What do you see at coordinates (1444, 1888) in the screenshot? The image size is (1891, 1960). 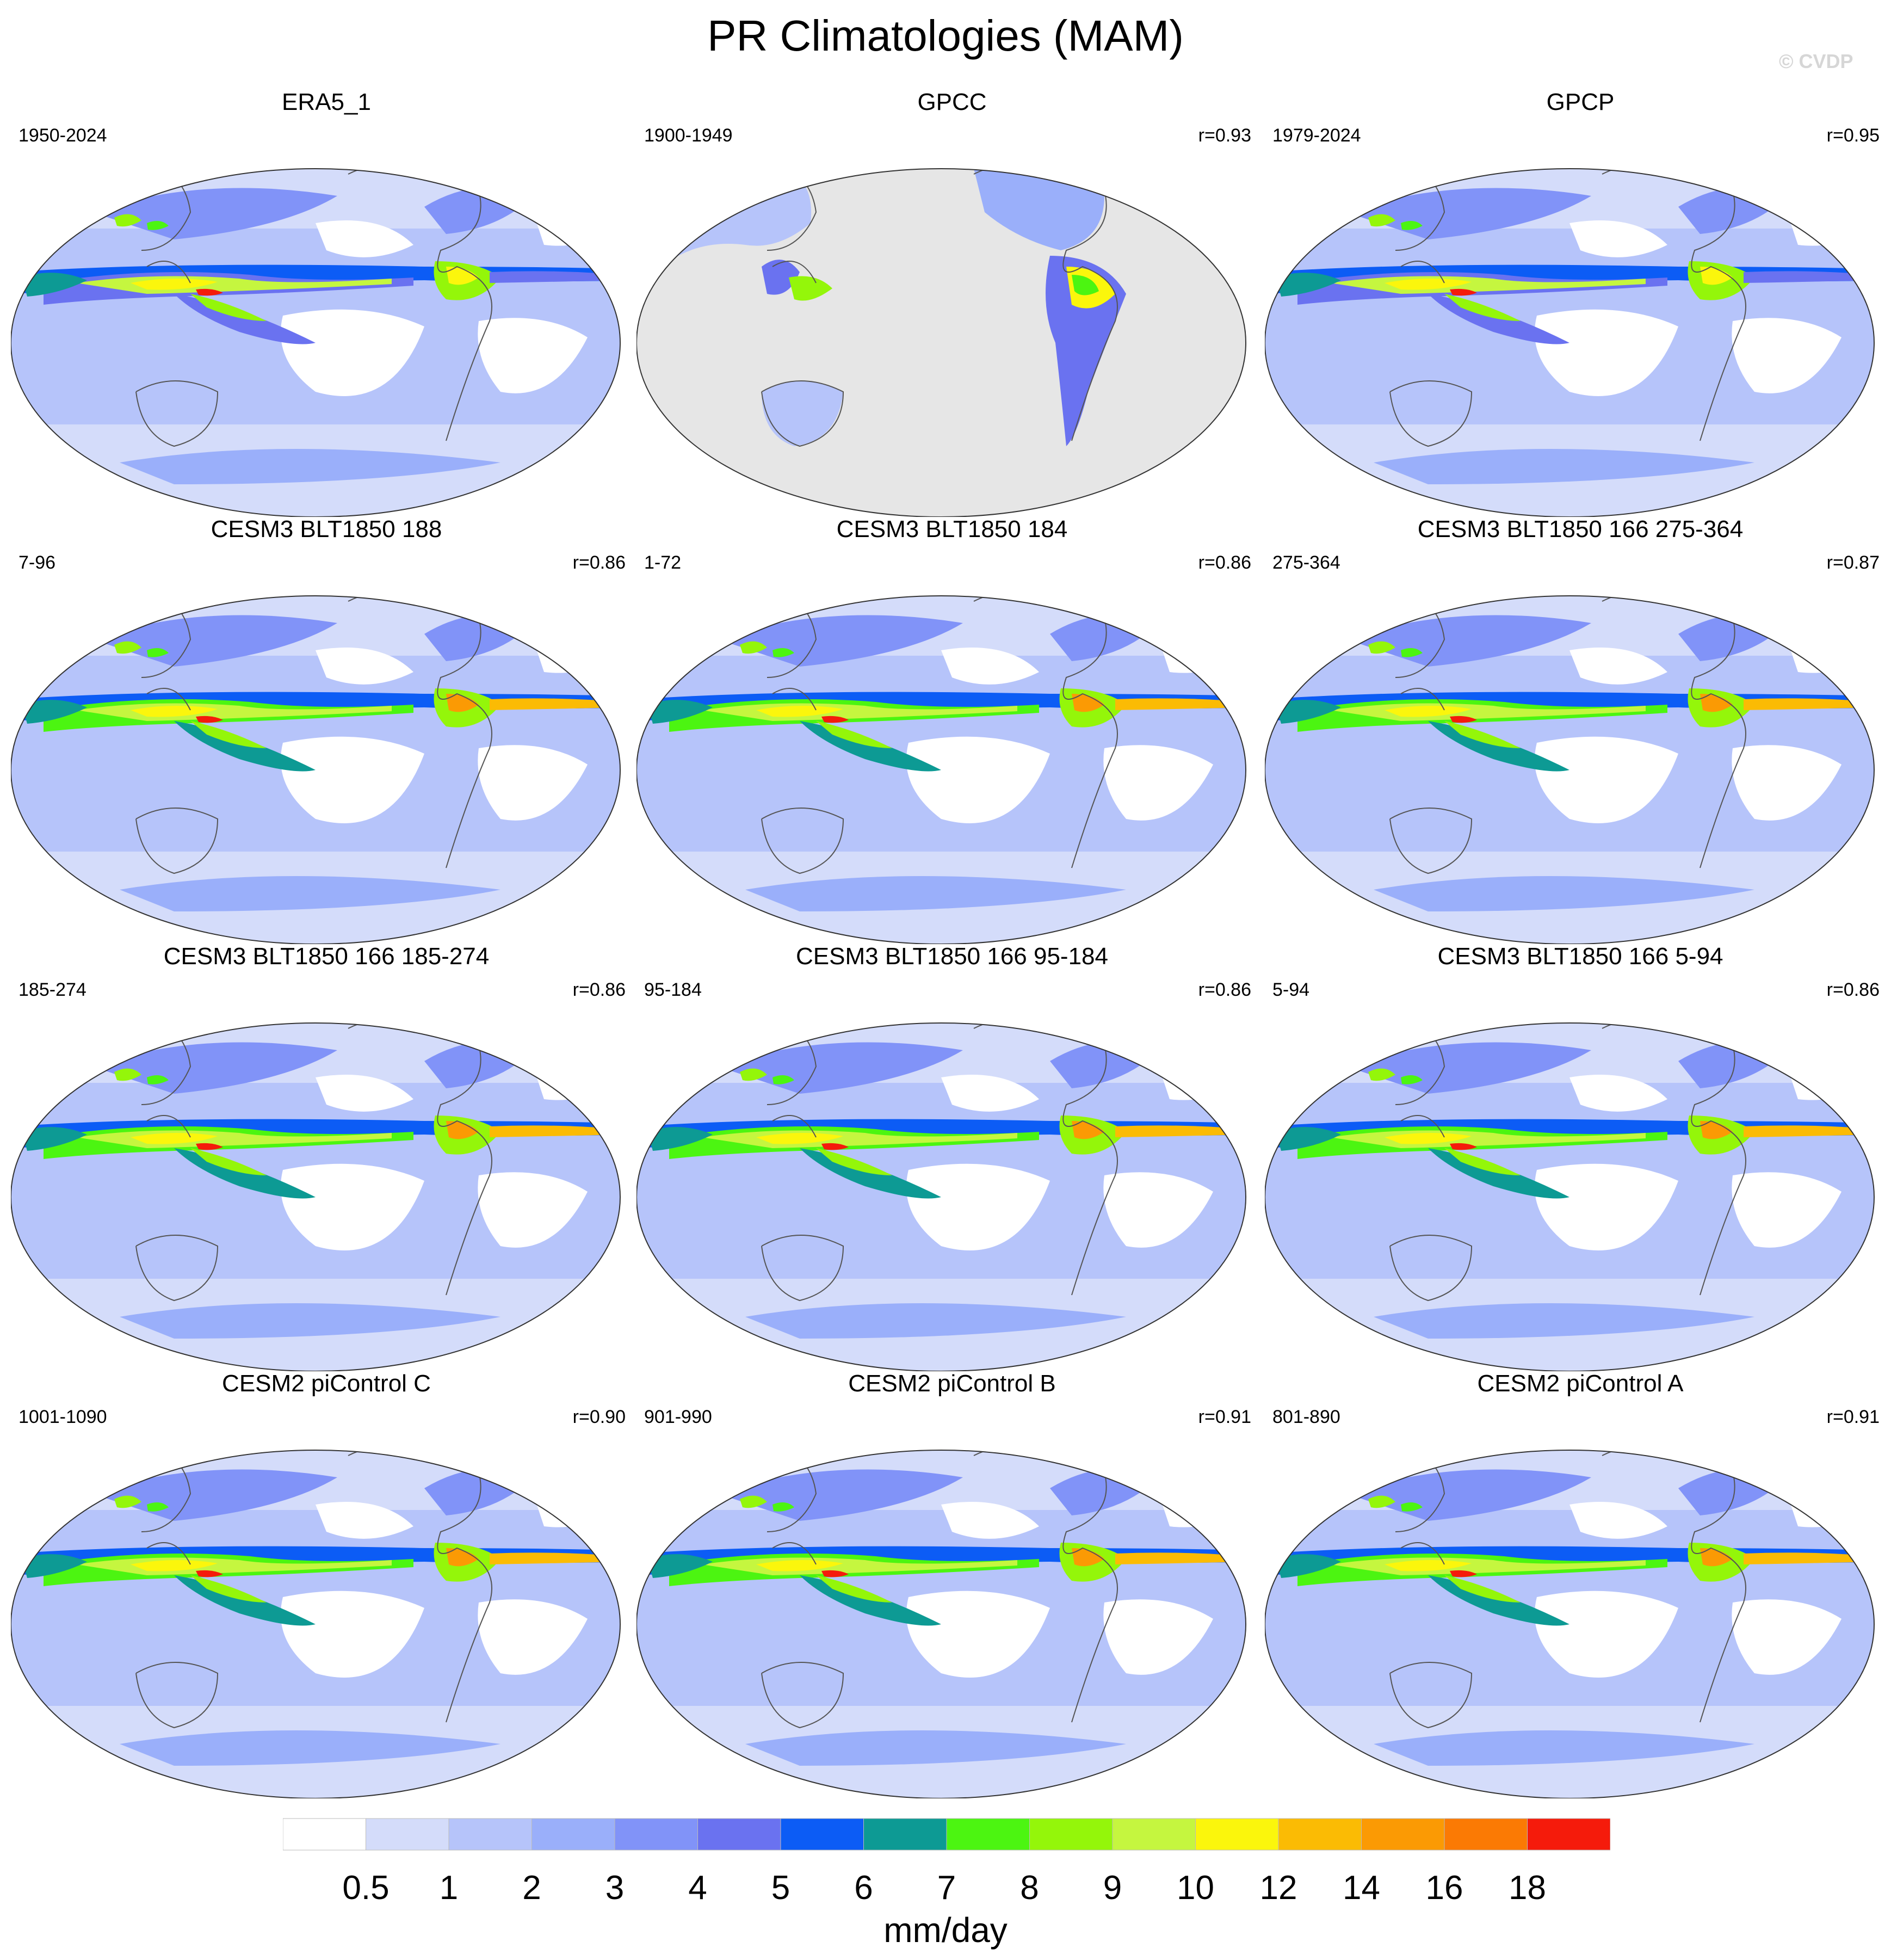 I see `colorbar-label: 16` at bounding box center [1444, 1888].